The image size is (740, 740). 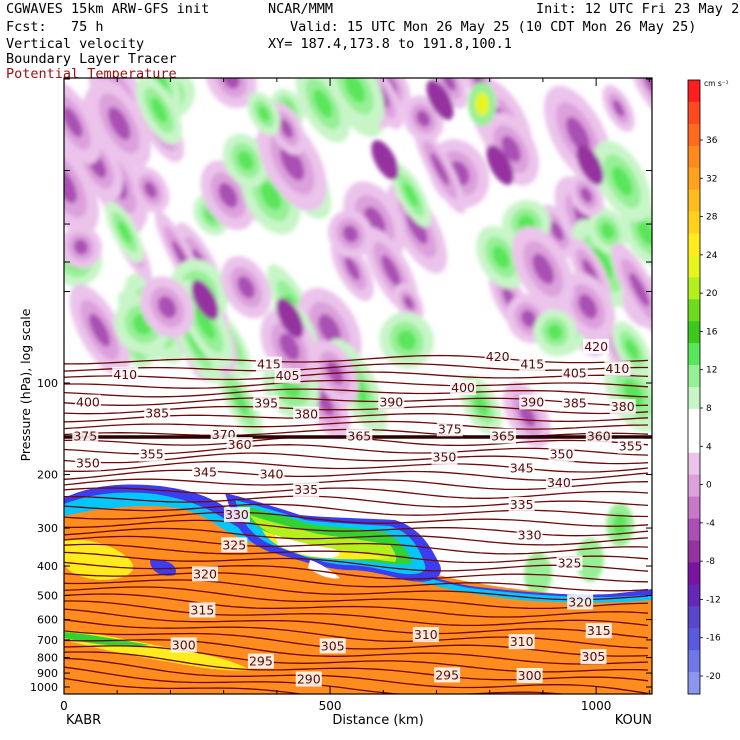 What do you see at coordinates (503, 436) in the screenshot?
I see `theta-contour-label: 365` at bounding box center [503, 436].